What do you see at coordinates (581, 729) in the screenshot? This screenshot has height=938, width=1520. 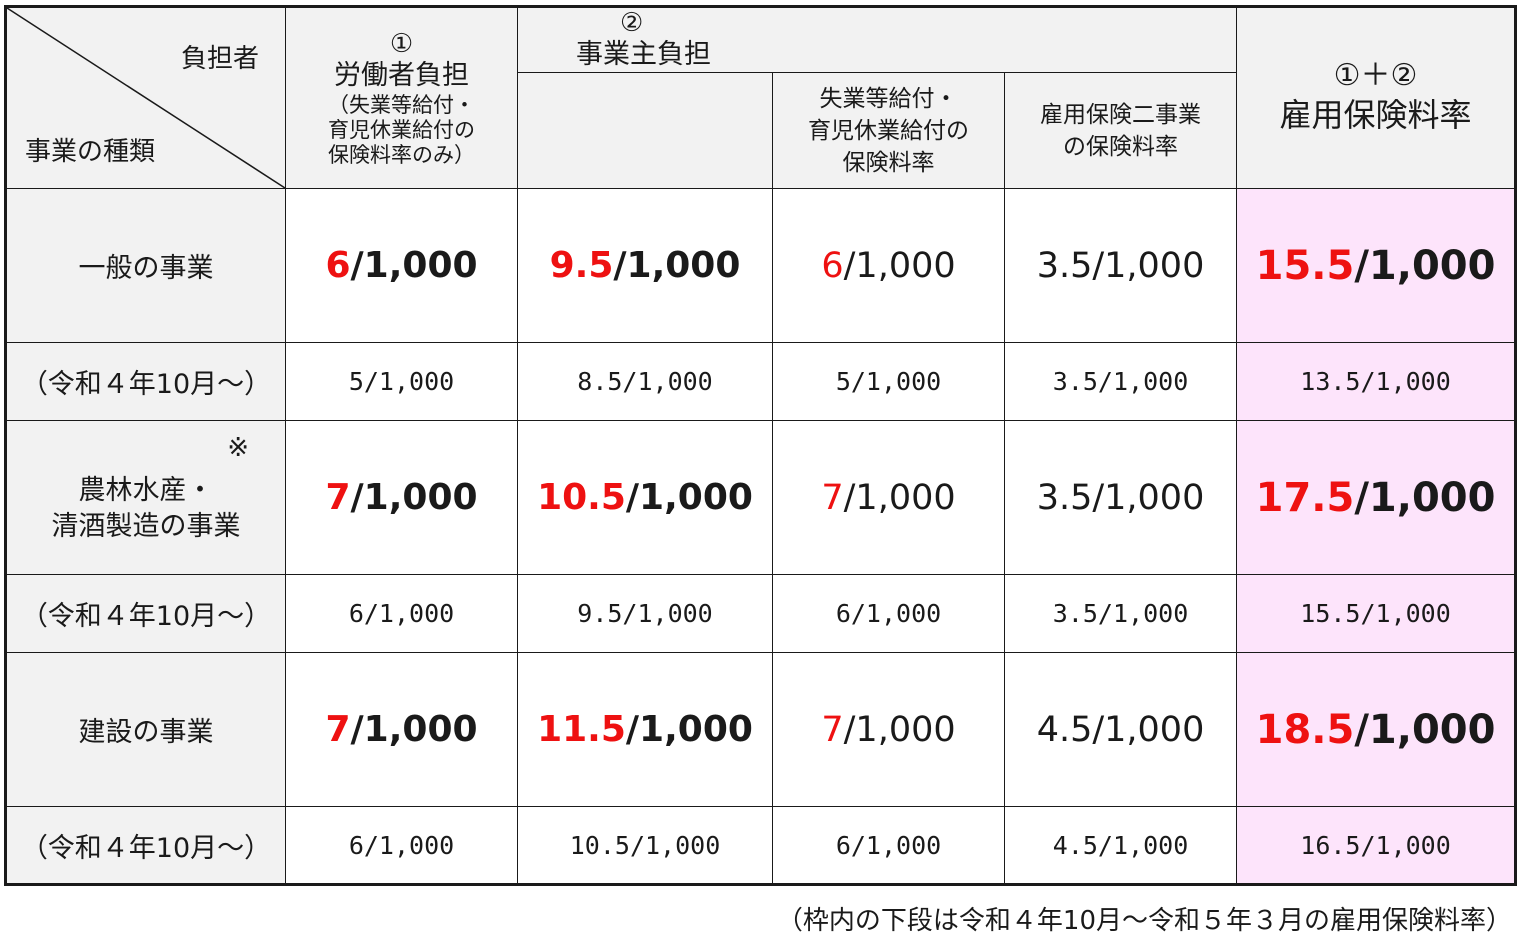 I see `employer-rate-value: 11.5` at bounding box center [581, 729].